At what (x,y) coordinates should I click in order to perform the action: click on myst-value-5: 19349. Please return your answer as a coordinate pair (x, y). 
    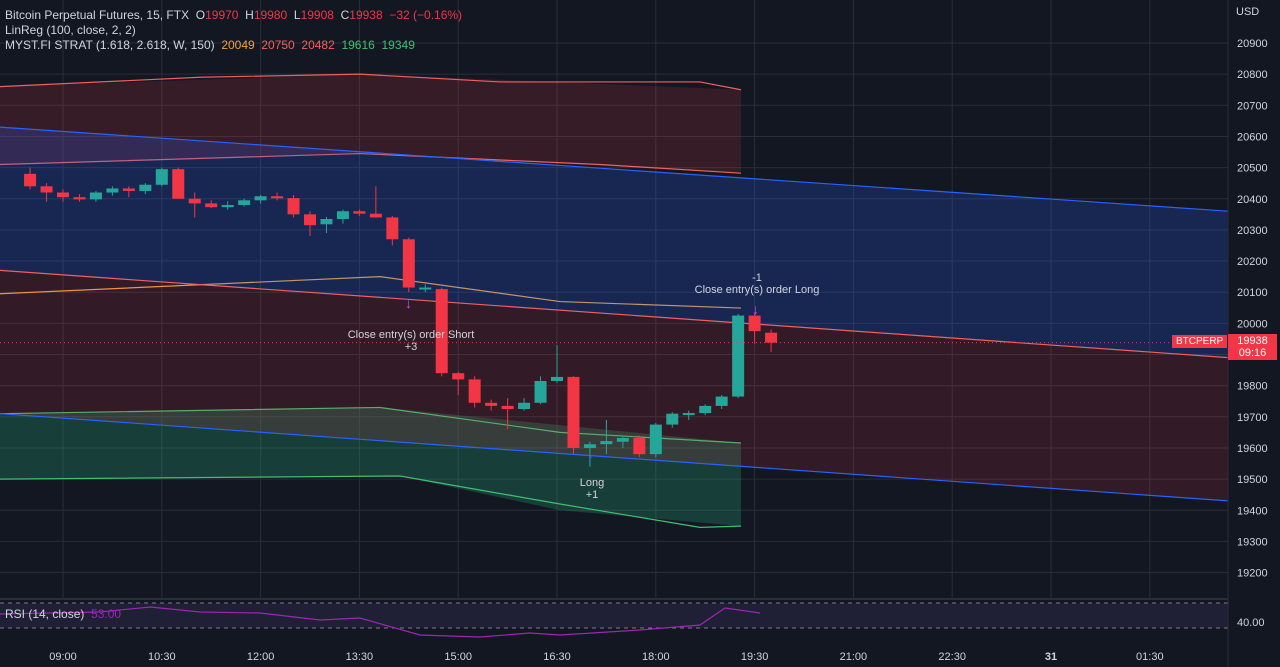
    Looking at the image, I should click on (398, 45).